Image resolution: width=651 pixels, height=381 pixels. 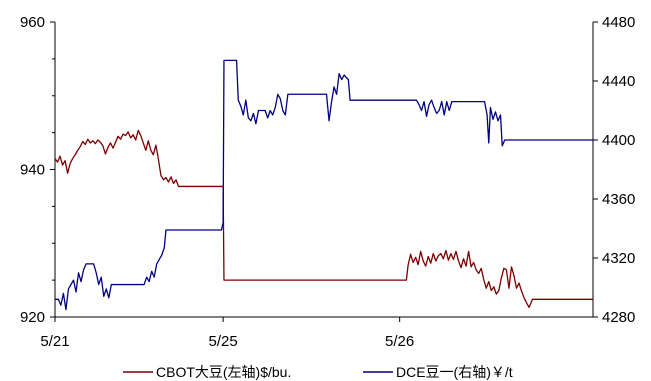 I want to click on chart-legend: CBOT大豆(左轴)$/bu. DCE豆一(右轴)￥/t, so click(x=318, y=372).